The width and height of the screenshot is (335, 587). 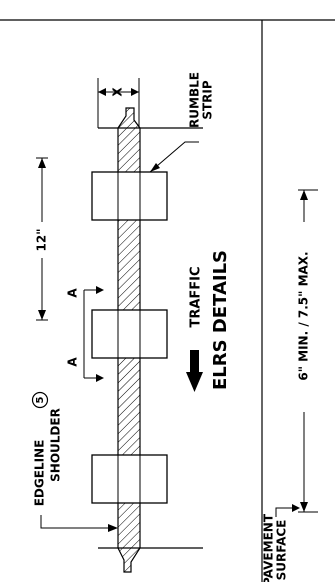 I want to click on rumble-strip-label-line2: STRIP, so click(x=208, y=100).